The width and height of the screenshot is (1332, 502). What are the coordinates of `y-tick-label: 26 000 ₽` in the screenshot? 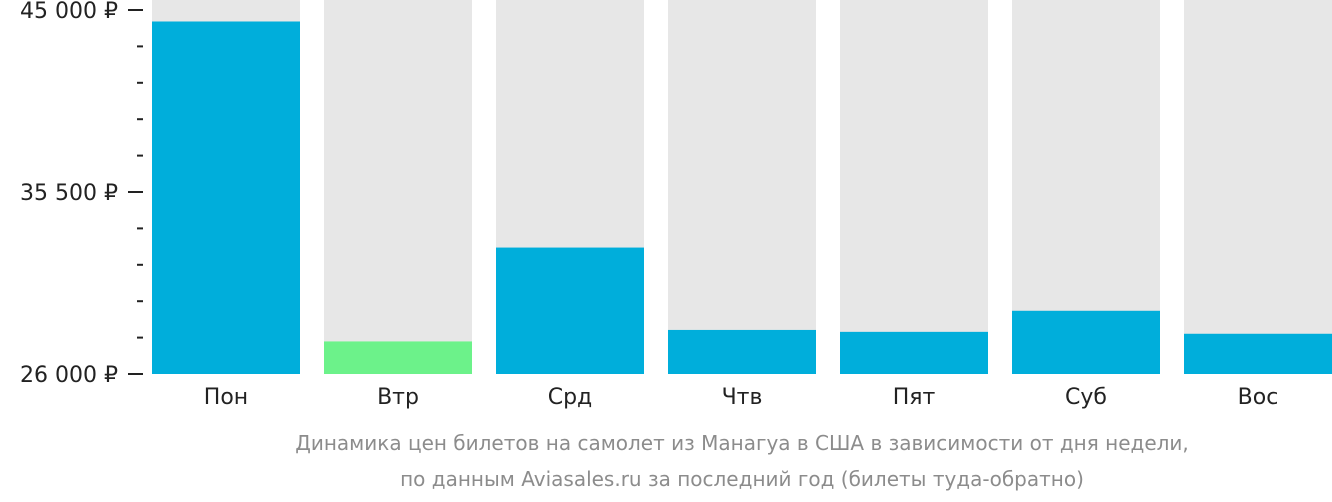 It's located at (69, 375).